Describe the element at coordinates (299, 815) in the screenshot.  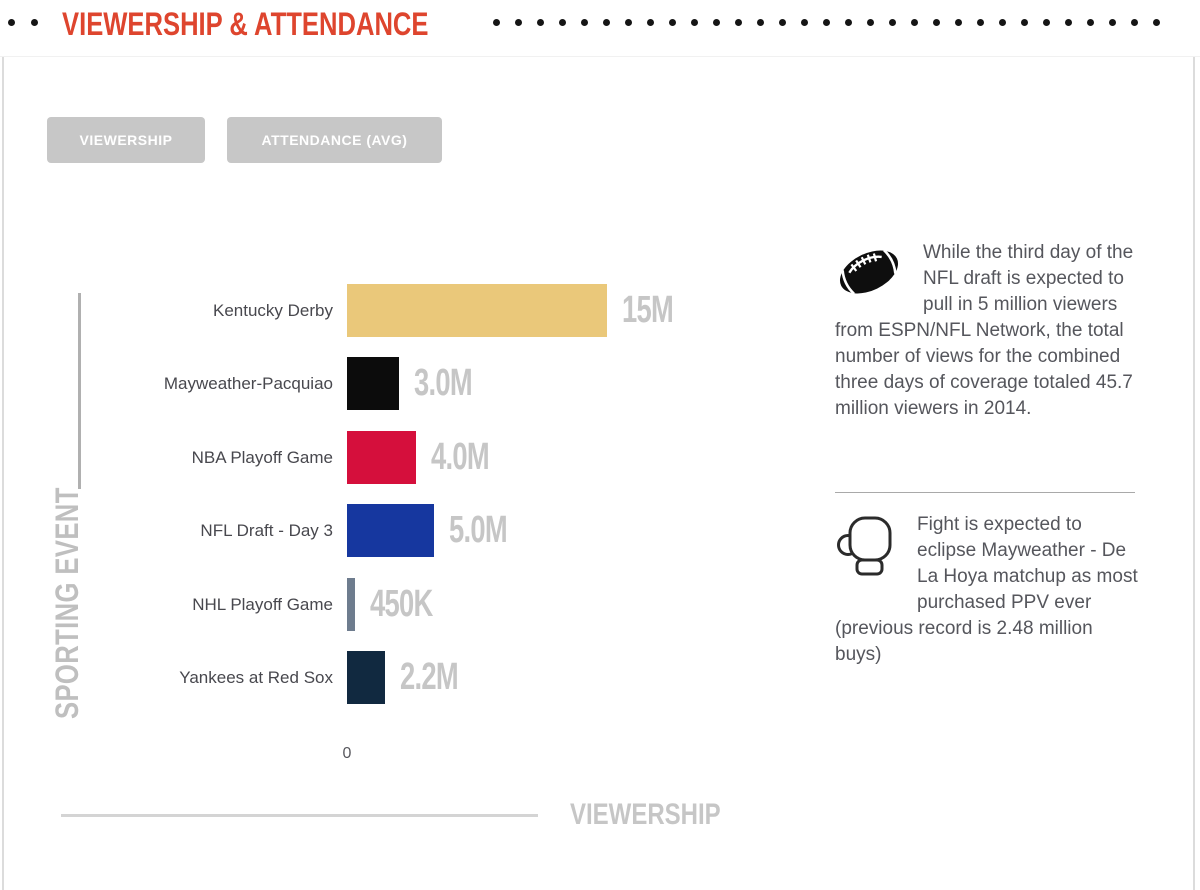
I see `x-axis-line` at that location.